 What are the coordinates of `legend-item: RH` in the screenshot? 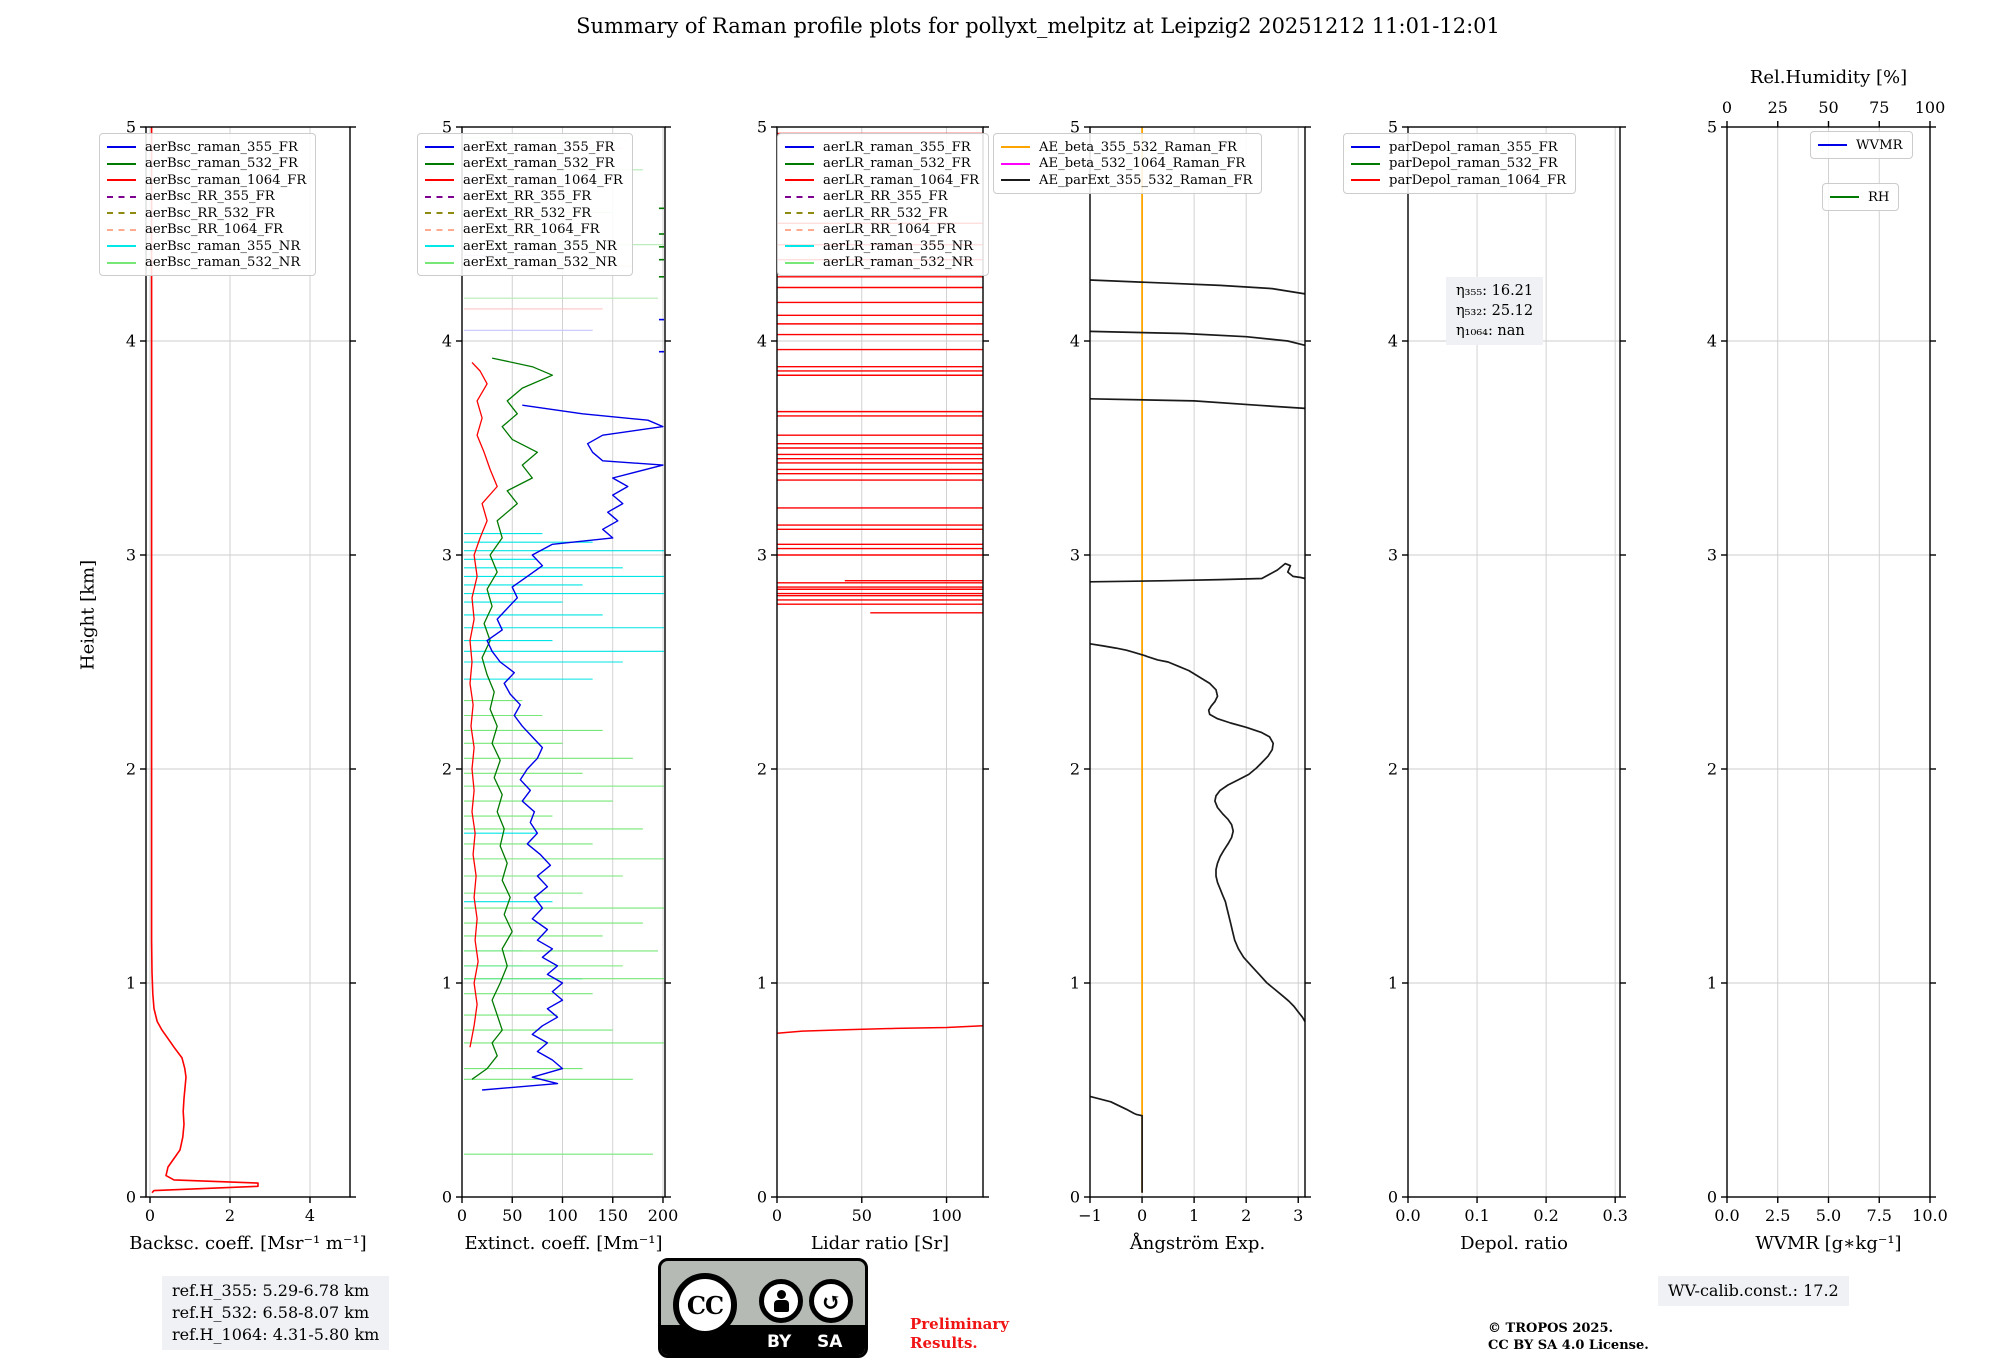 It's located at (1859, 197).